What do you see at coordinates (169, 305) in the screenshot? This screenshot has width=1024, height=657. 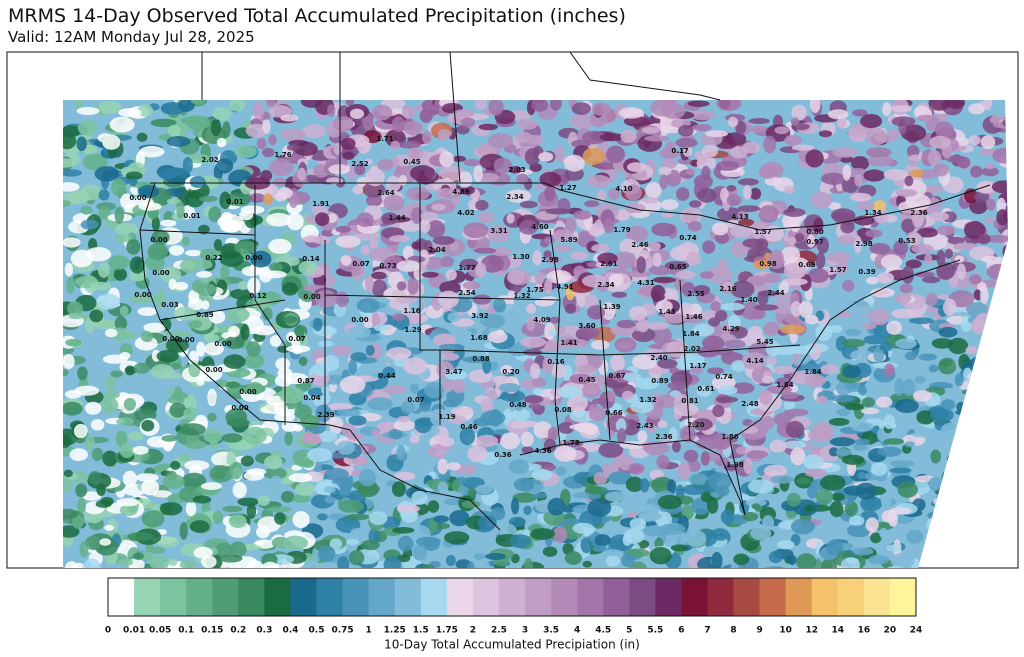 I see `station-value: 0.03` at bounding box center [169, 305].